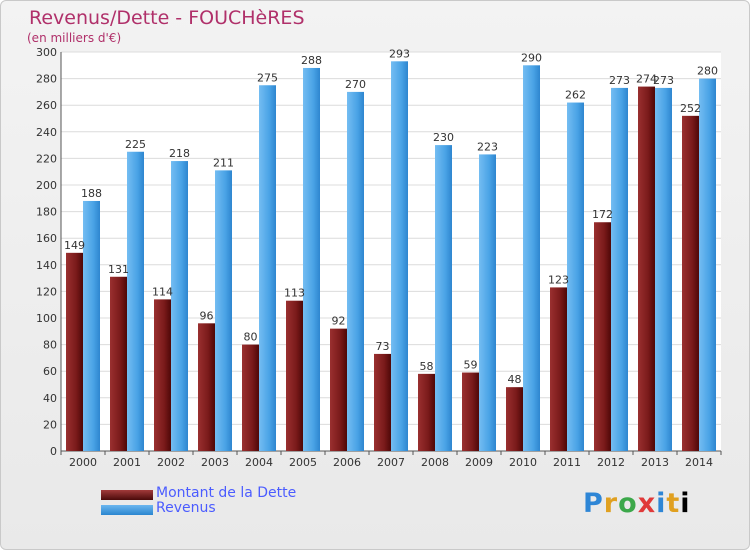 This screenshot has width=750, height=550. Describe the element at coordinates (207, 315) in the screenshot. I see `data-label-debt: 96` at that location.